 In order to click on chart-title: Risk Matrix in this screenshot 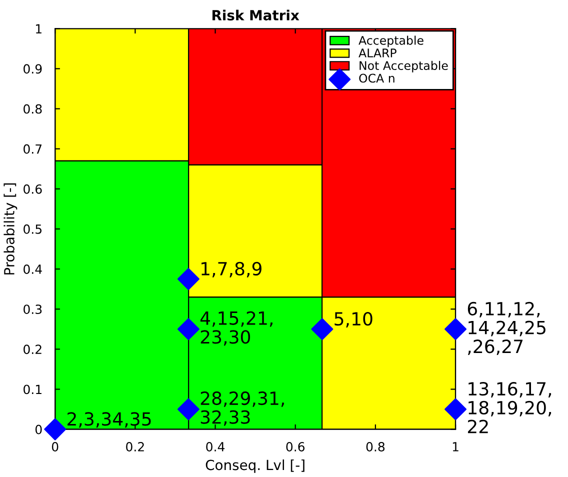, I will do `click(256, 15)`.